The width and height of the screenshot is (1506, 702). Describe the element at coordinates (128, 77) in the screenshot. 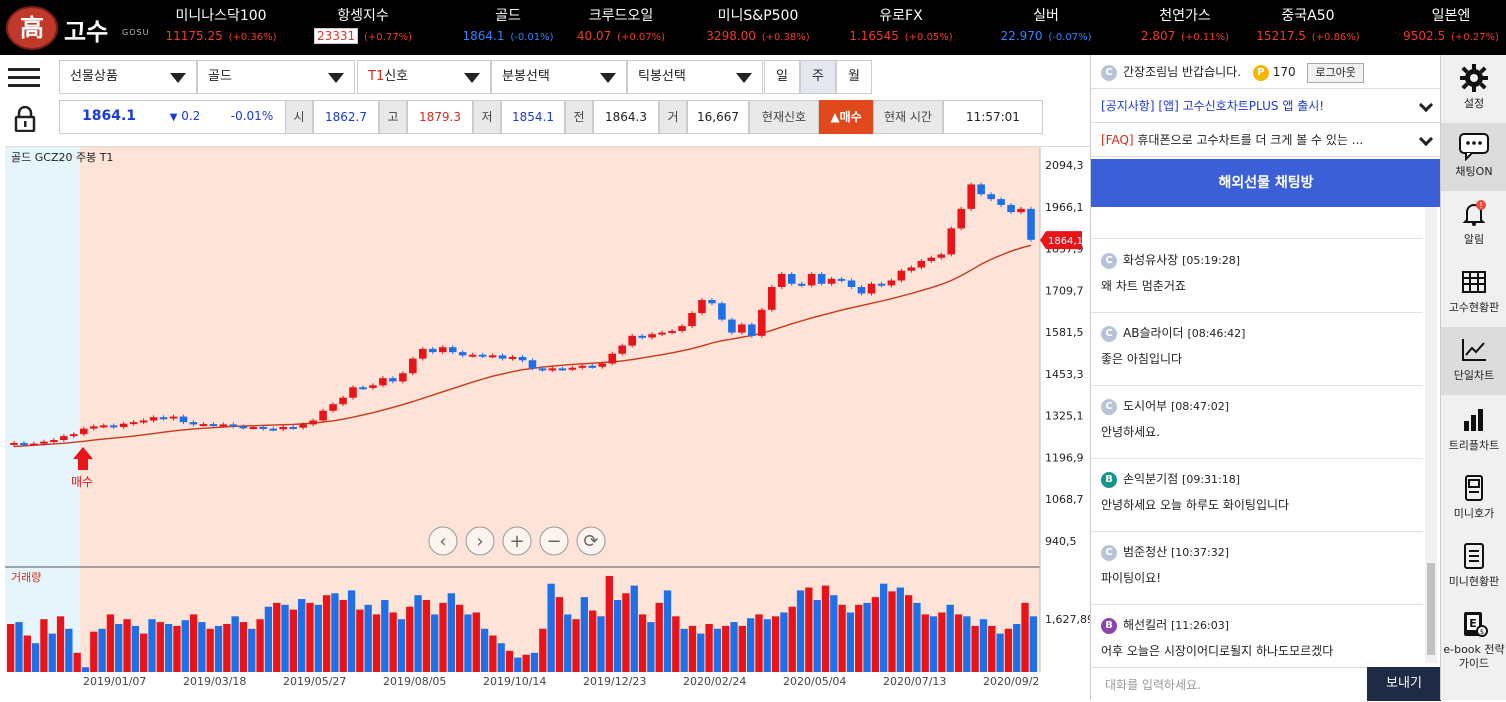

I see `product-type-select: 선물상품` at that location.